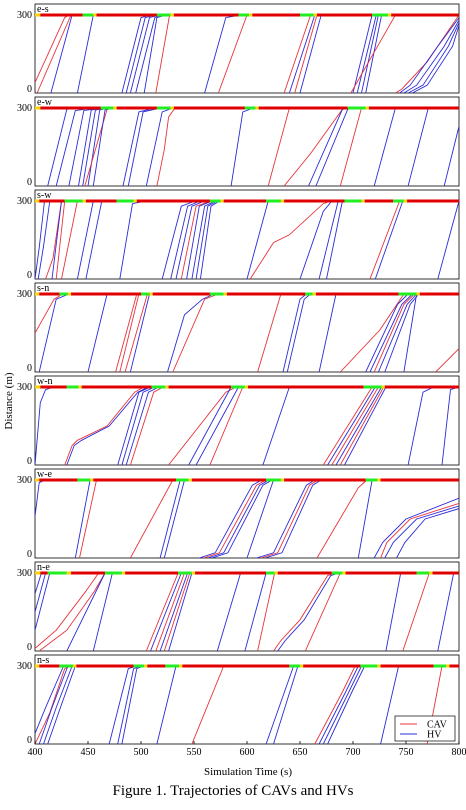  Describe the element at coordinates (45, 381) in the screenshot. I see `panel-label: w-n` at that location.